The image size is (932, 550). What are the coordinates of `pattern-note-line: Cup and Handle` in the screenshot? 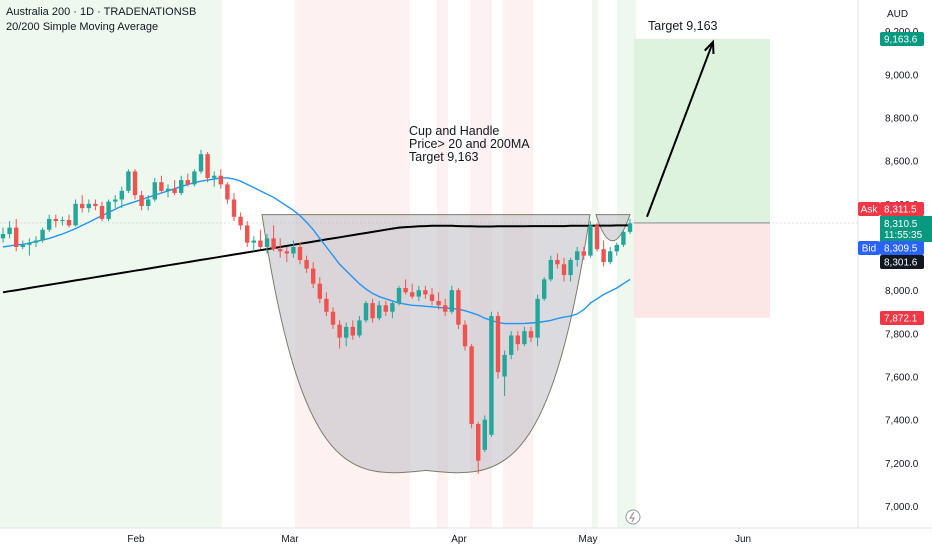 It's located at (454, 131).